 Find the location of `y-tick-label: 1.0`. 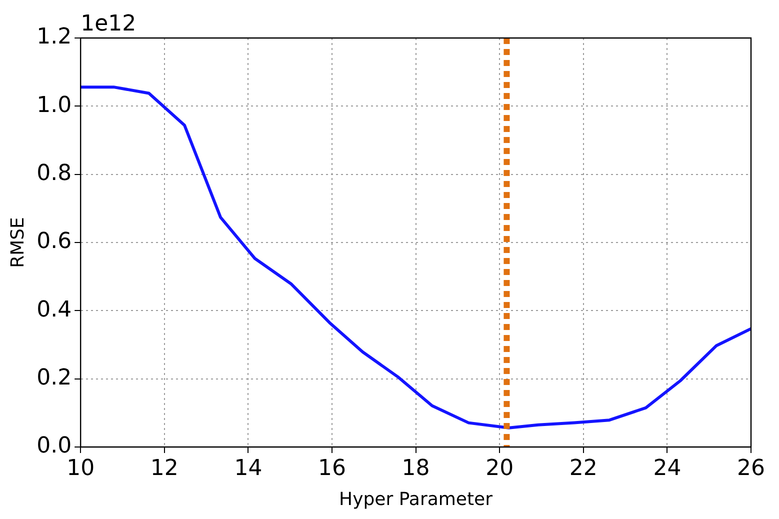

y-tick-label: 1.0 is located at coordinates (54, 105).